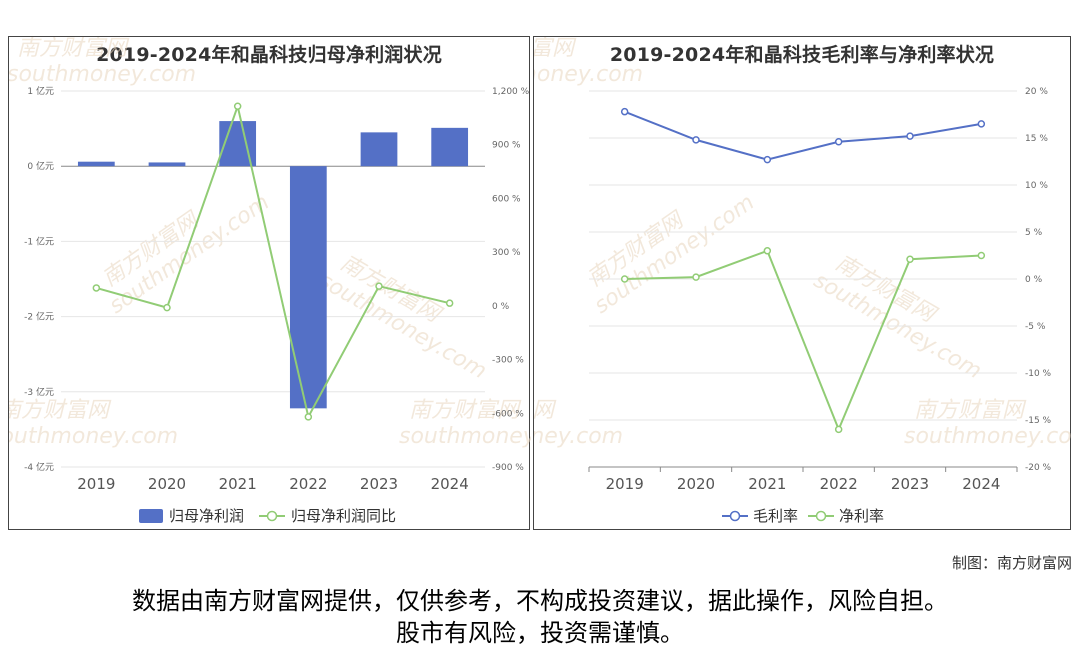  I want to click on y-right-tick-label: 1,200 %, so click(511, 92).